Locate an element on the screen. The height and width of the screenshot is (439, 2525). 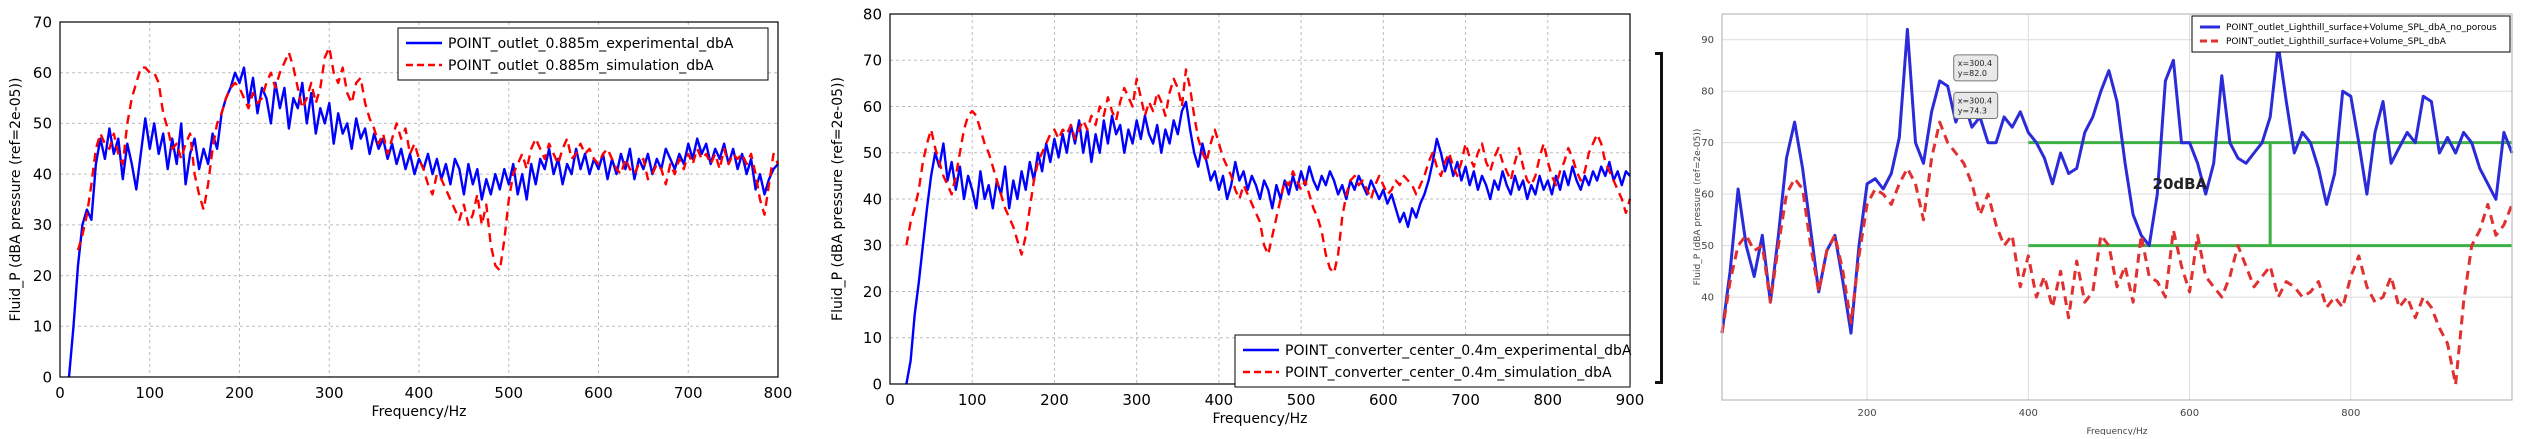
bracket-separator is located at coordinates (1659, 218).